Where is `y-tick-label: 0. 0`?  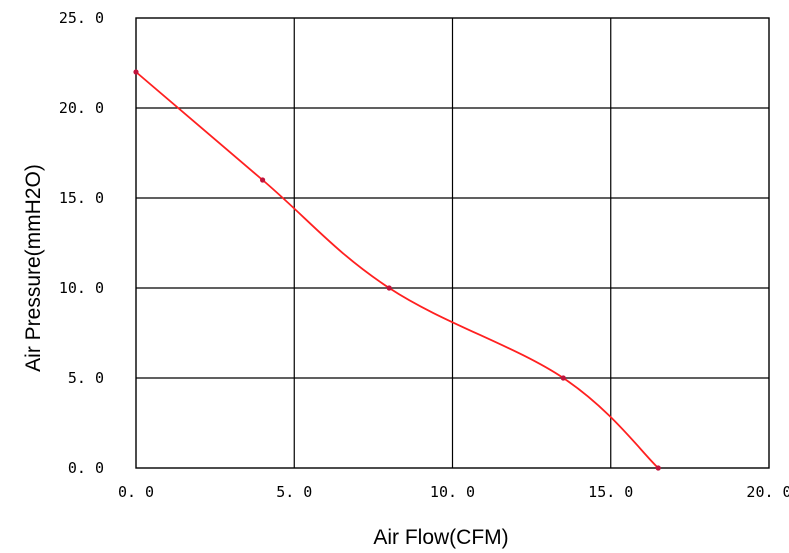 y-tick-label: 0. 0 is located at coordinates (86, 468).